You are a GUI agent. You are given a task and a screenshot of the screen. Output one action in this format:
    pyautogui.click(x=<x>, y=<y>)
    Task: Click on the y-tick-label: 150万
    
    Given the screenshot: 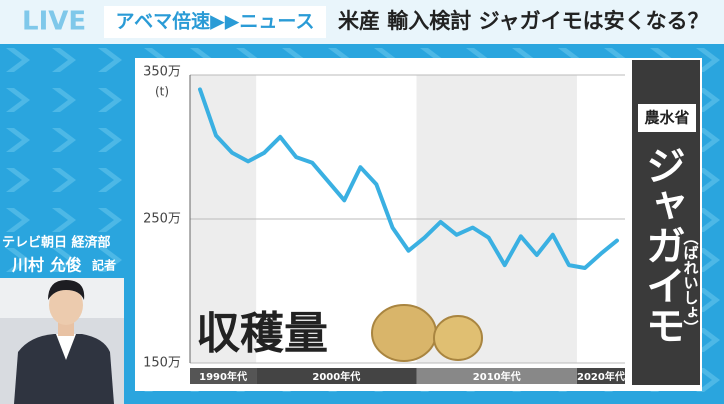 What is the action you would take?
    pyautogui.click(x=162, y=363)
    